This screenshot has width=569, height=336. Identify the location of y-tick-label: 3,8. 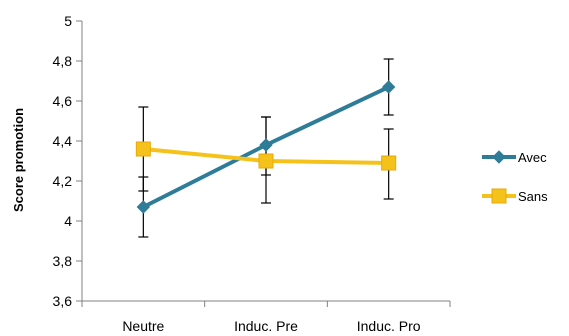
(63, 261).